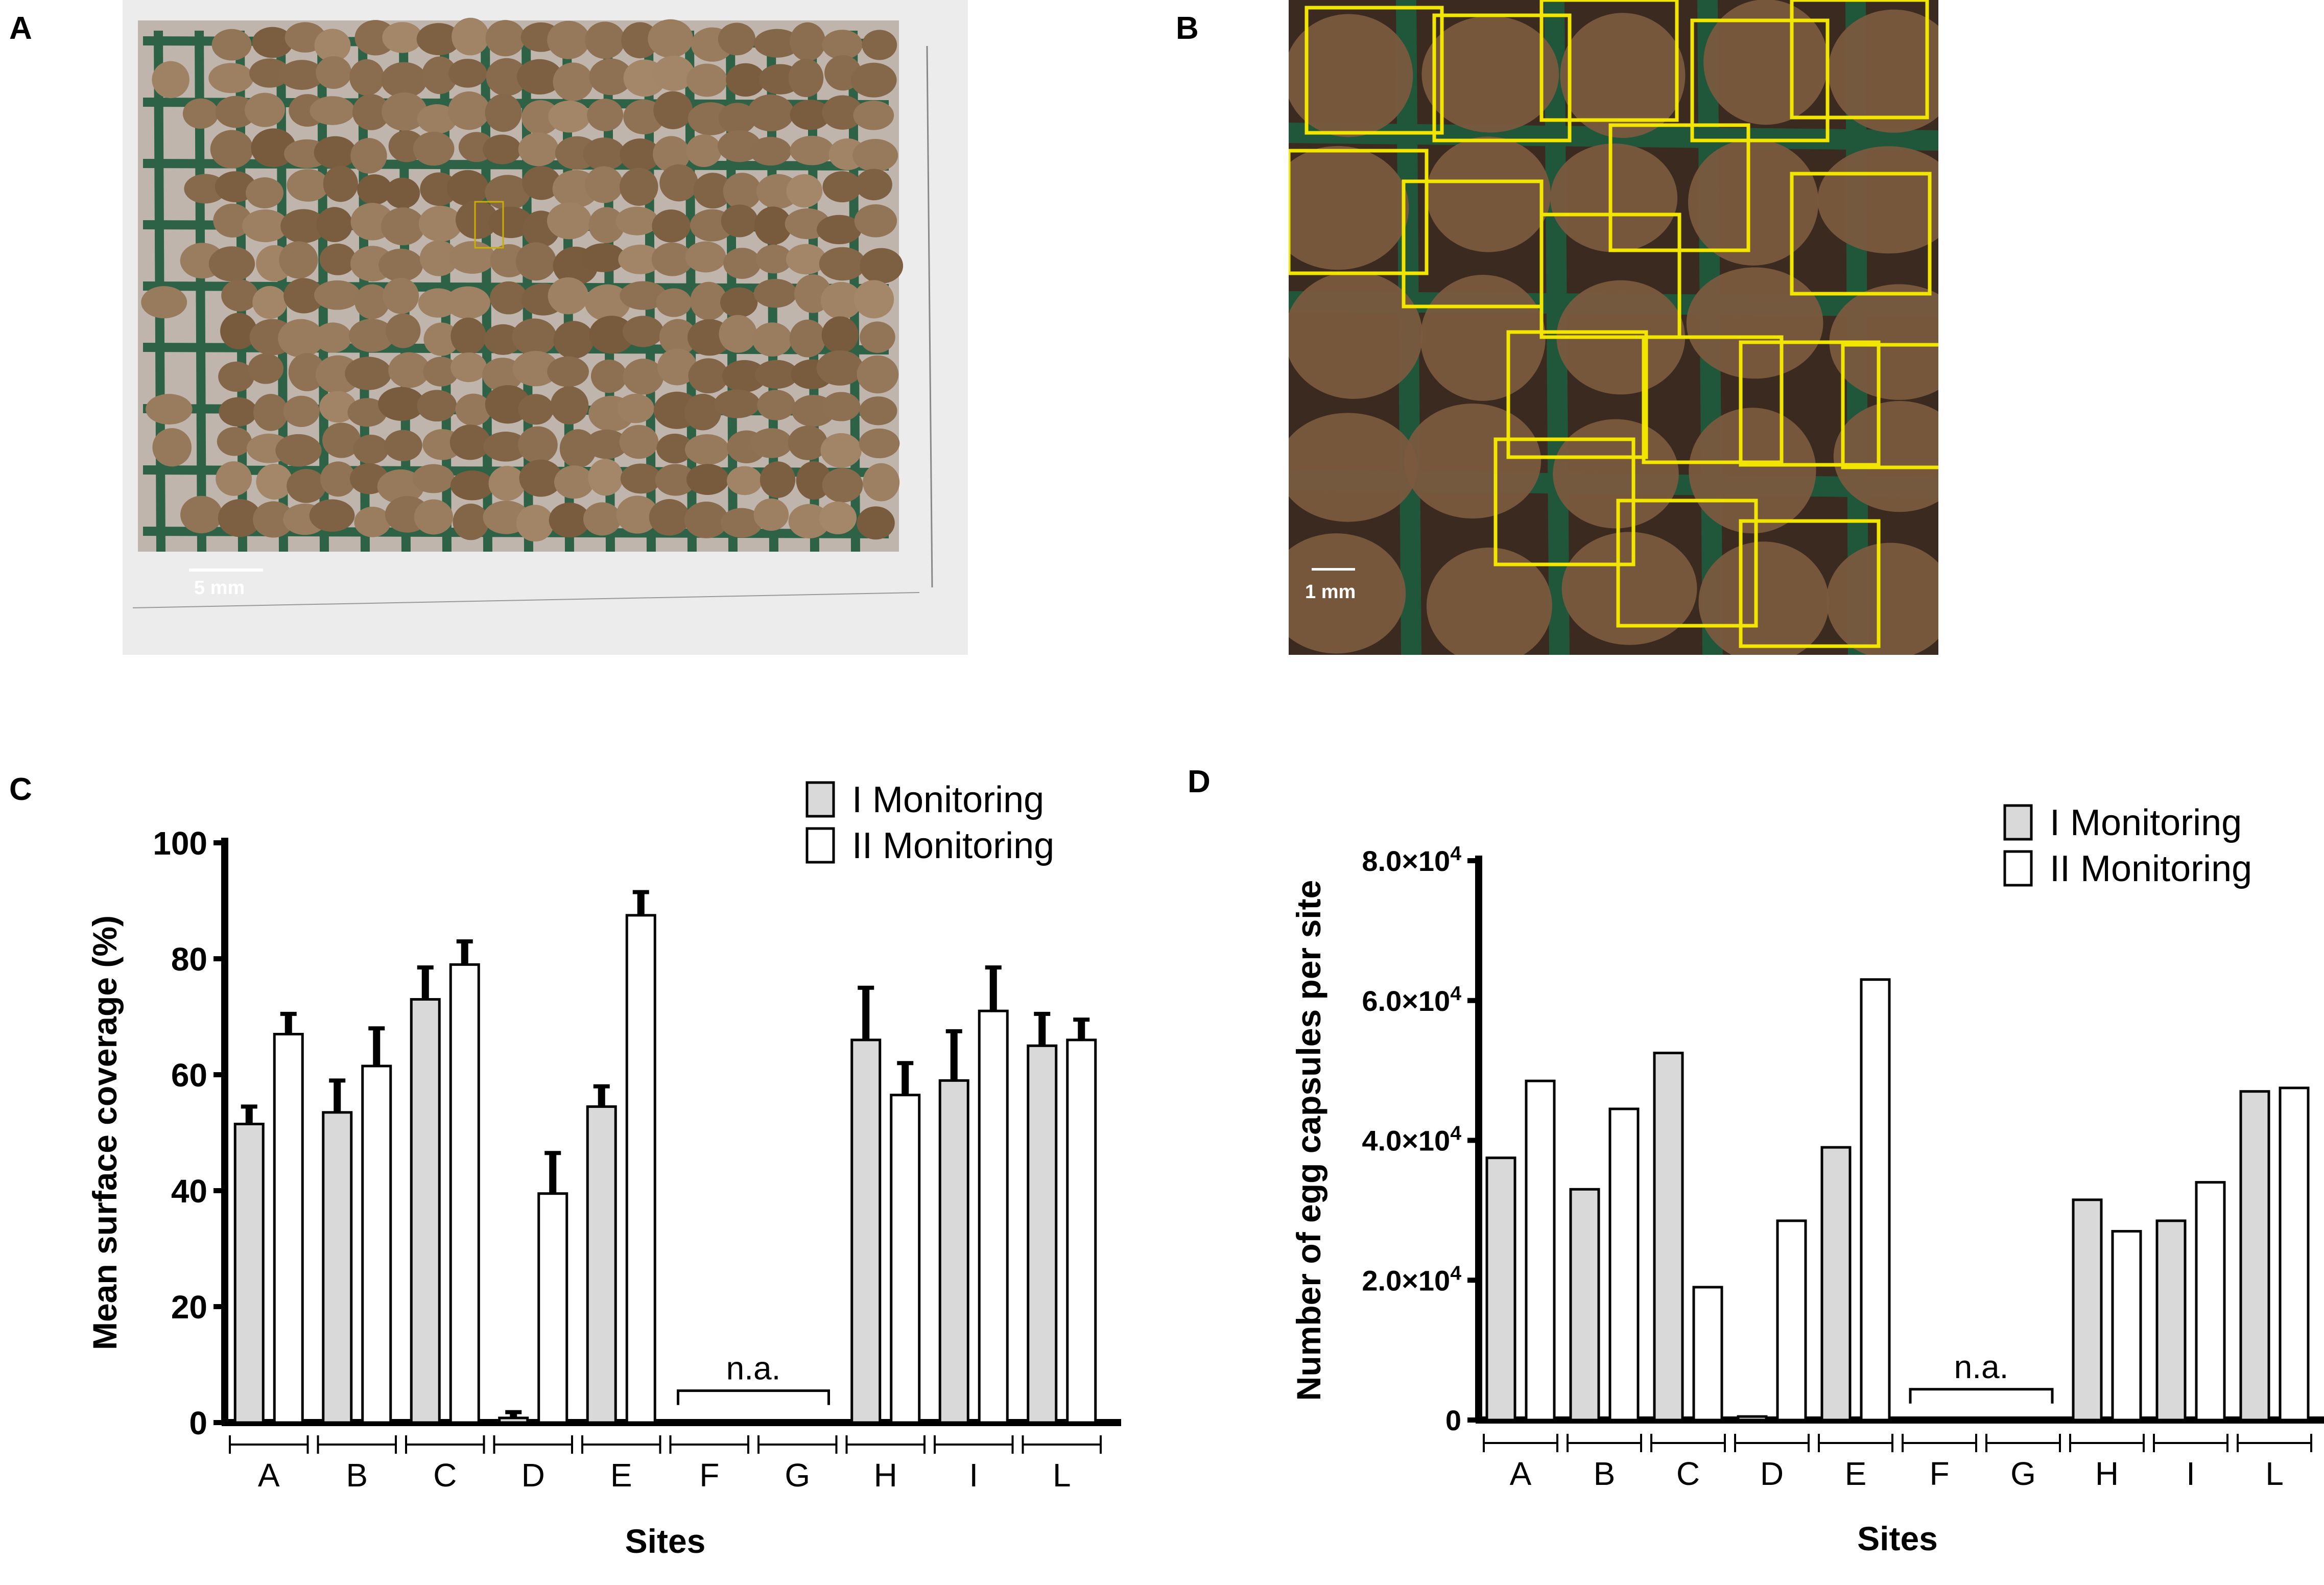 The height and width of the screenshot is (1585, 2324). I want to click on y-axis-title: Number of egg capsules per site, so click(1308, 1140).